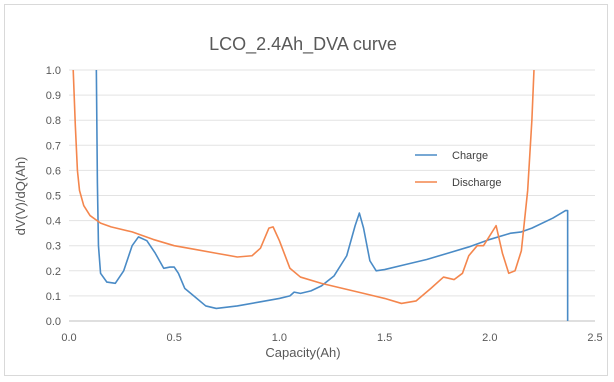 The width and height of the screenshot is (614, 382). I want to click on legend-label-charge: Charge, so click(470, 156).